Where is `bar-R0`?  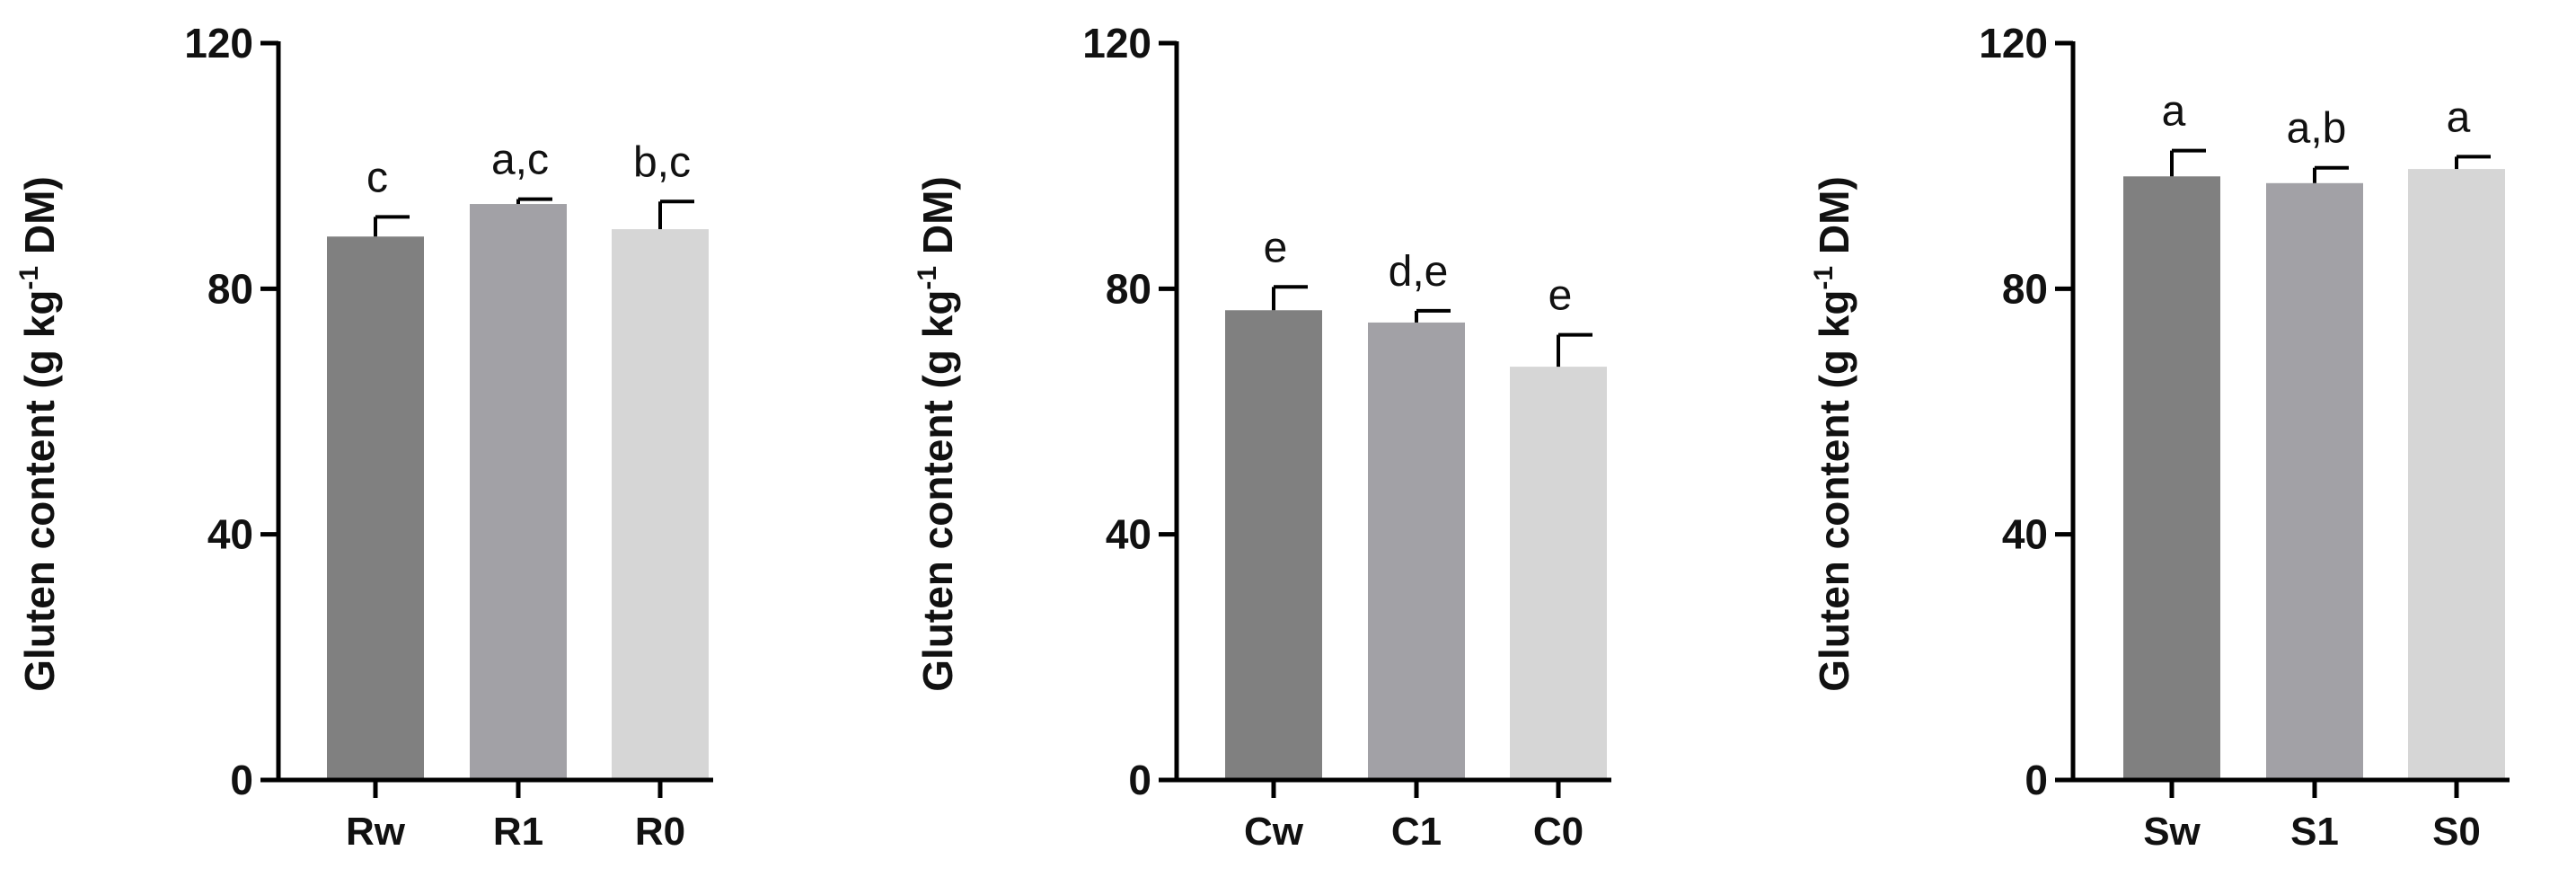 bar-R0 is located at coordinates (660, 505).